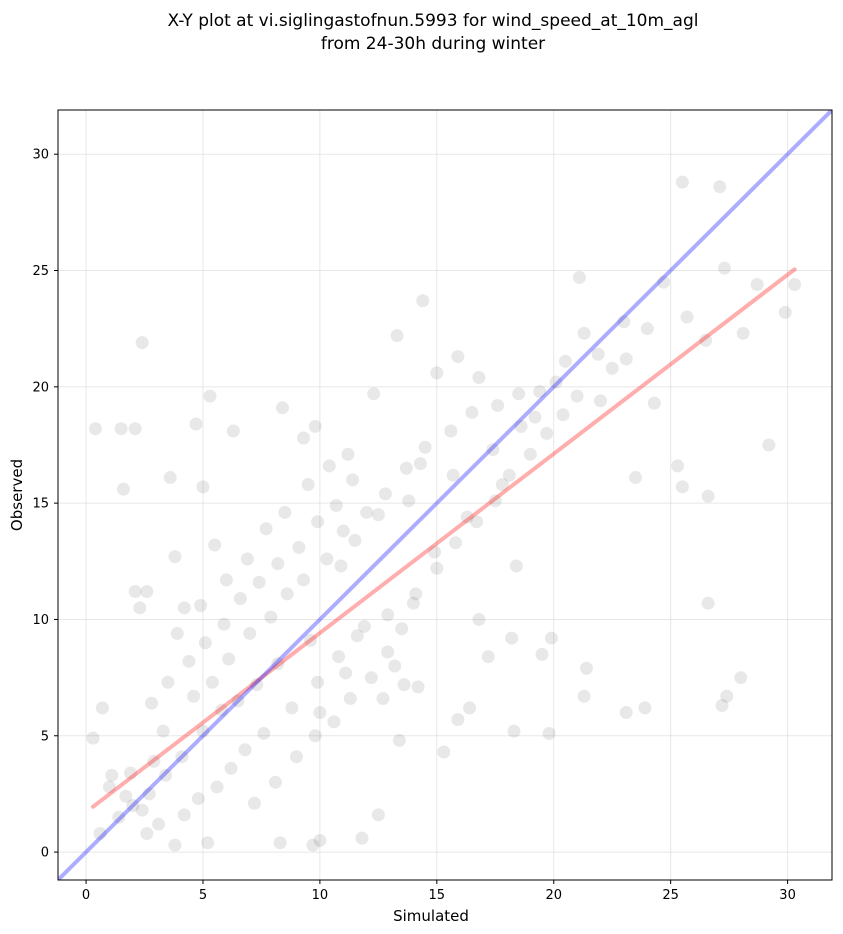 The width and height of the screenshot is (843, 934). What do you see at coordinates (437, 895) in the screenshot?
I see `x-tick-label: 15` at bounding box center [437, 895].